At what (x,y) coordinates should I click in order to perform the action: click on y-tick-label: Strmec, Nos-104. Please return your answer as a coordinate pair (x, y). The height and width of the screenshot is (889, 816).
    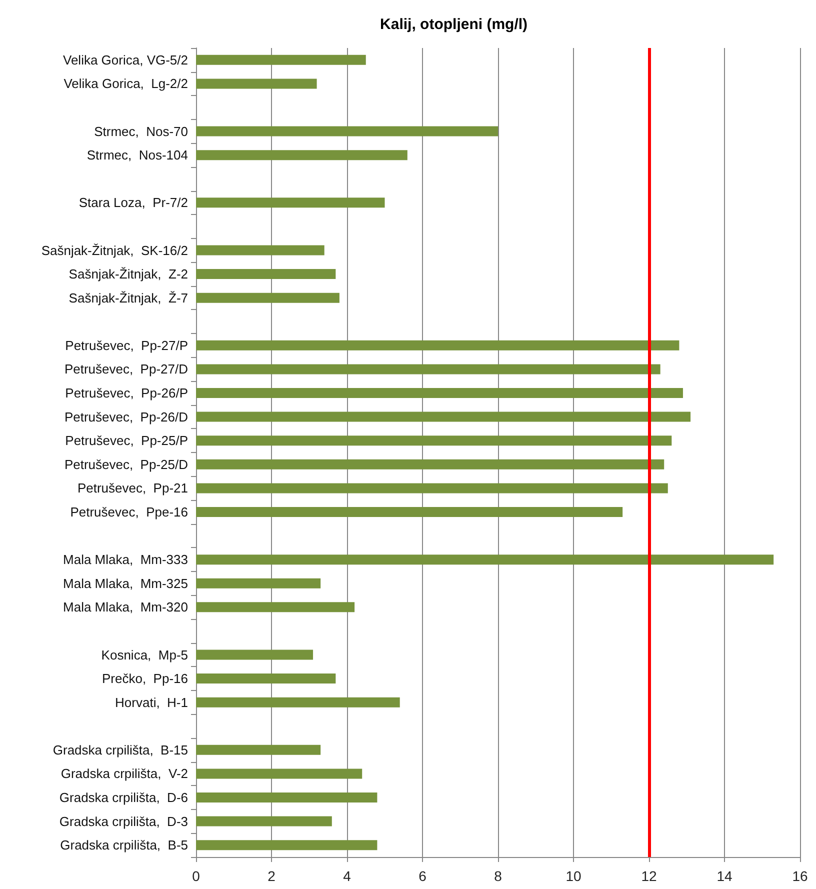
    Looking at the image, I should click on (137, 155).